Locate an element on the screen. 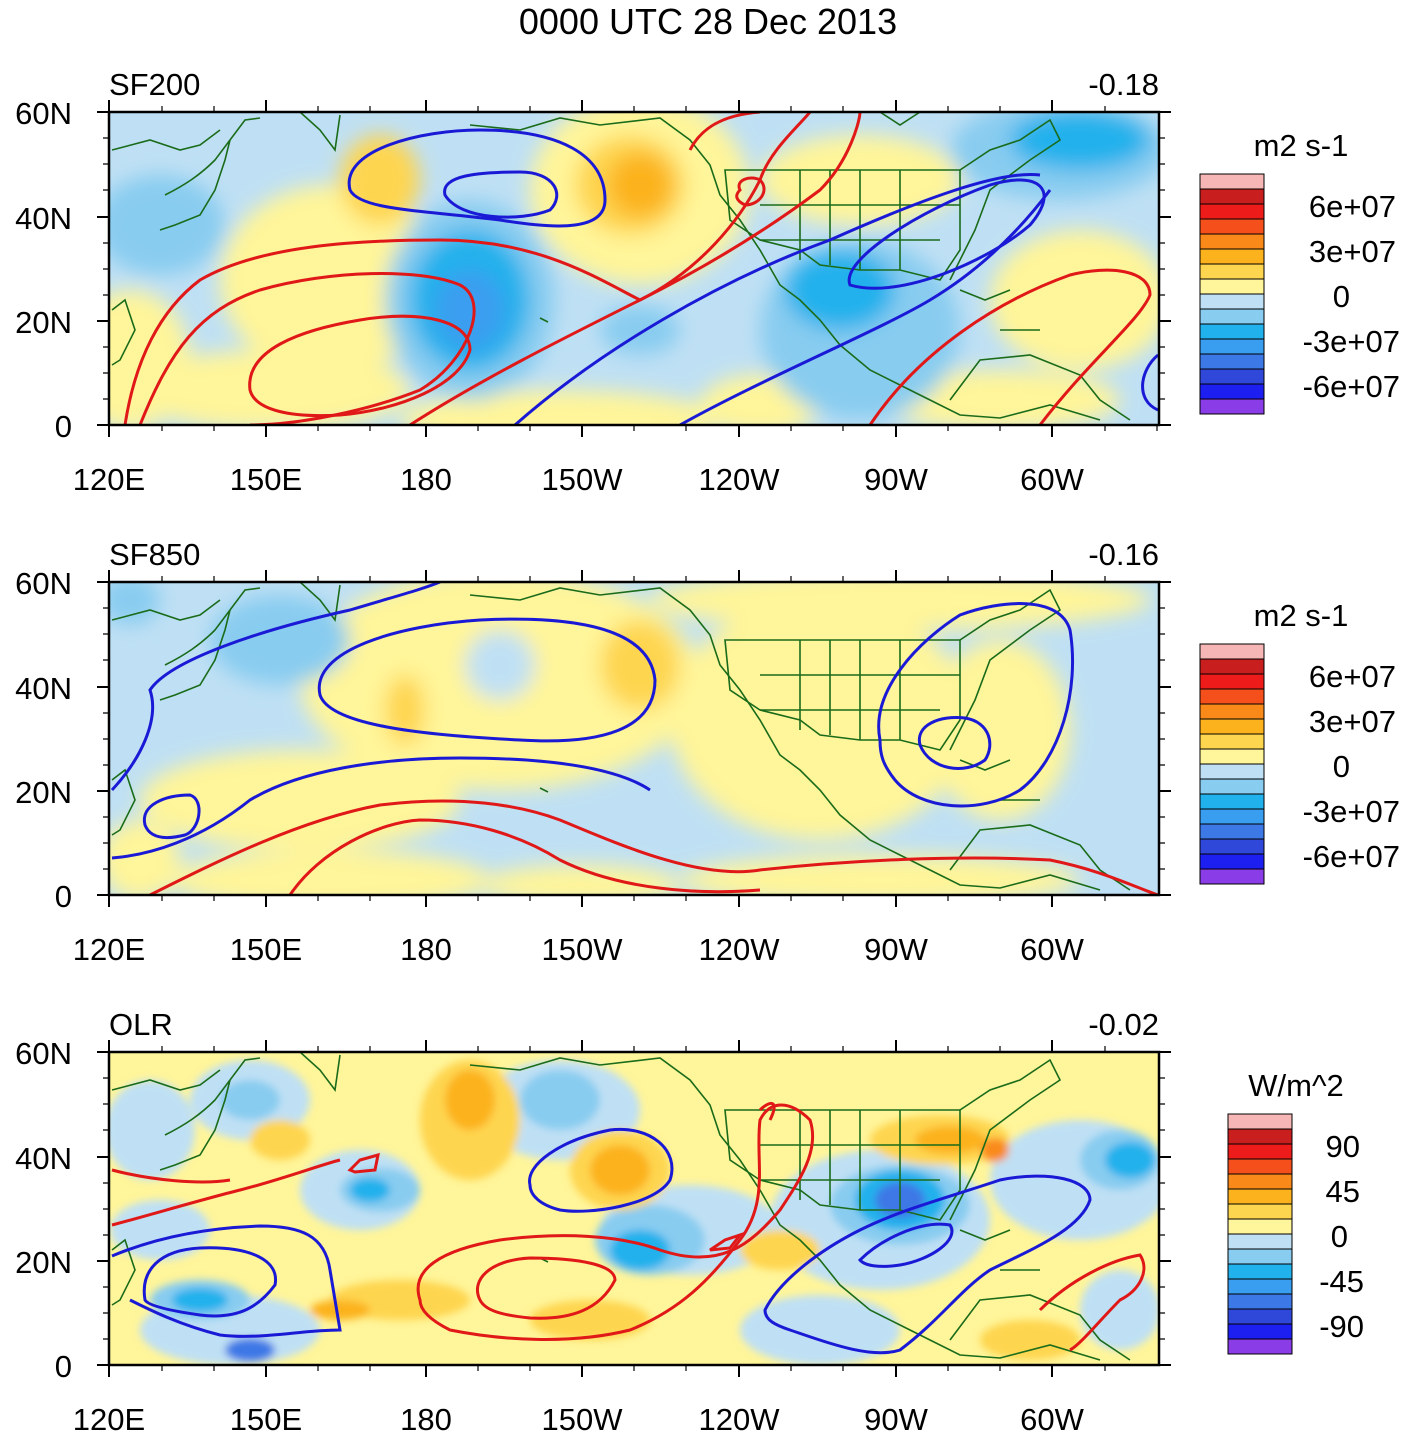 The width and height of the screenshot is (1406, 1439). sf850-xtick-120e: 120E is located at coordinates (109, 949).